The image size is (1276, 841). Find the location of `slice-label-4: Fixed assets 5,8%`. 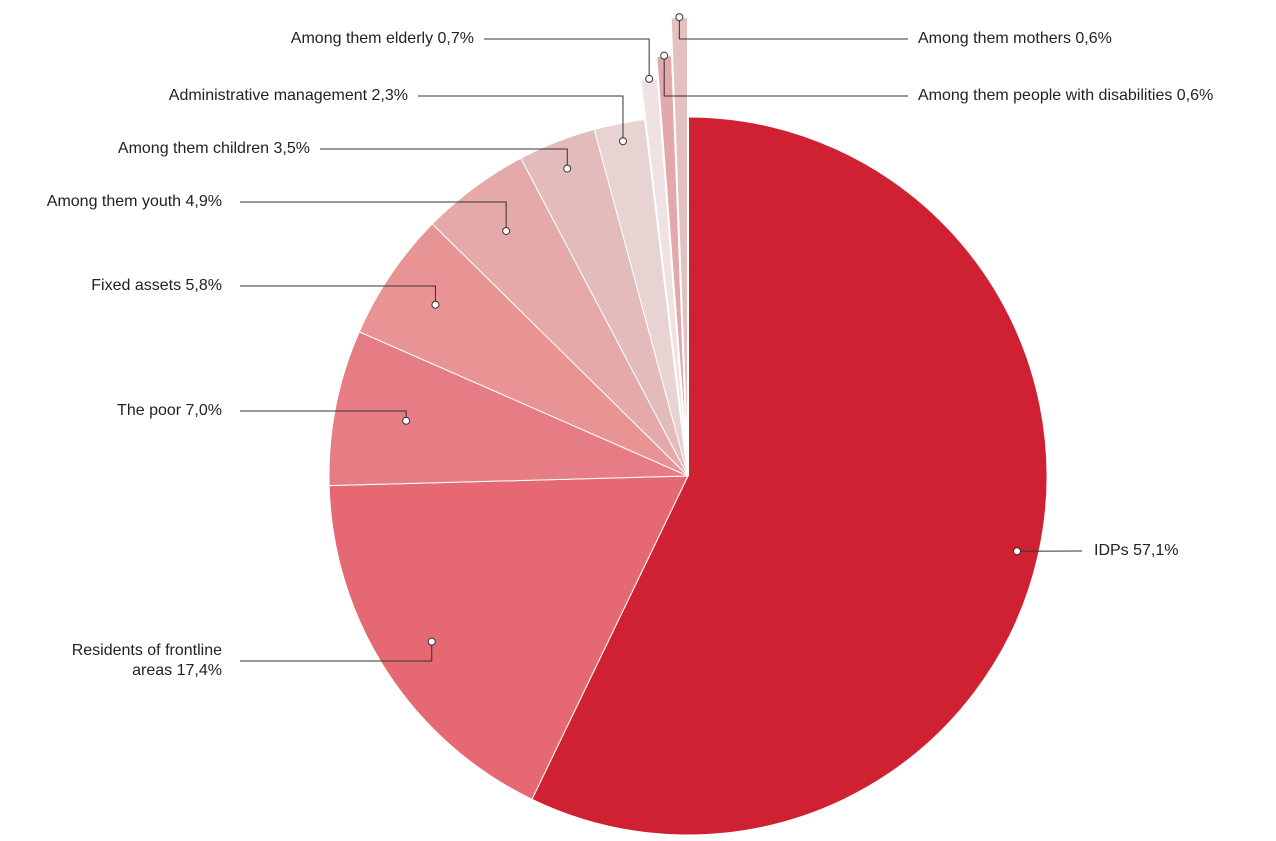

slice-label-4: Fixed assets 5,8% is located at coordinates (156, 285).